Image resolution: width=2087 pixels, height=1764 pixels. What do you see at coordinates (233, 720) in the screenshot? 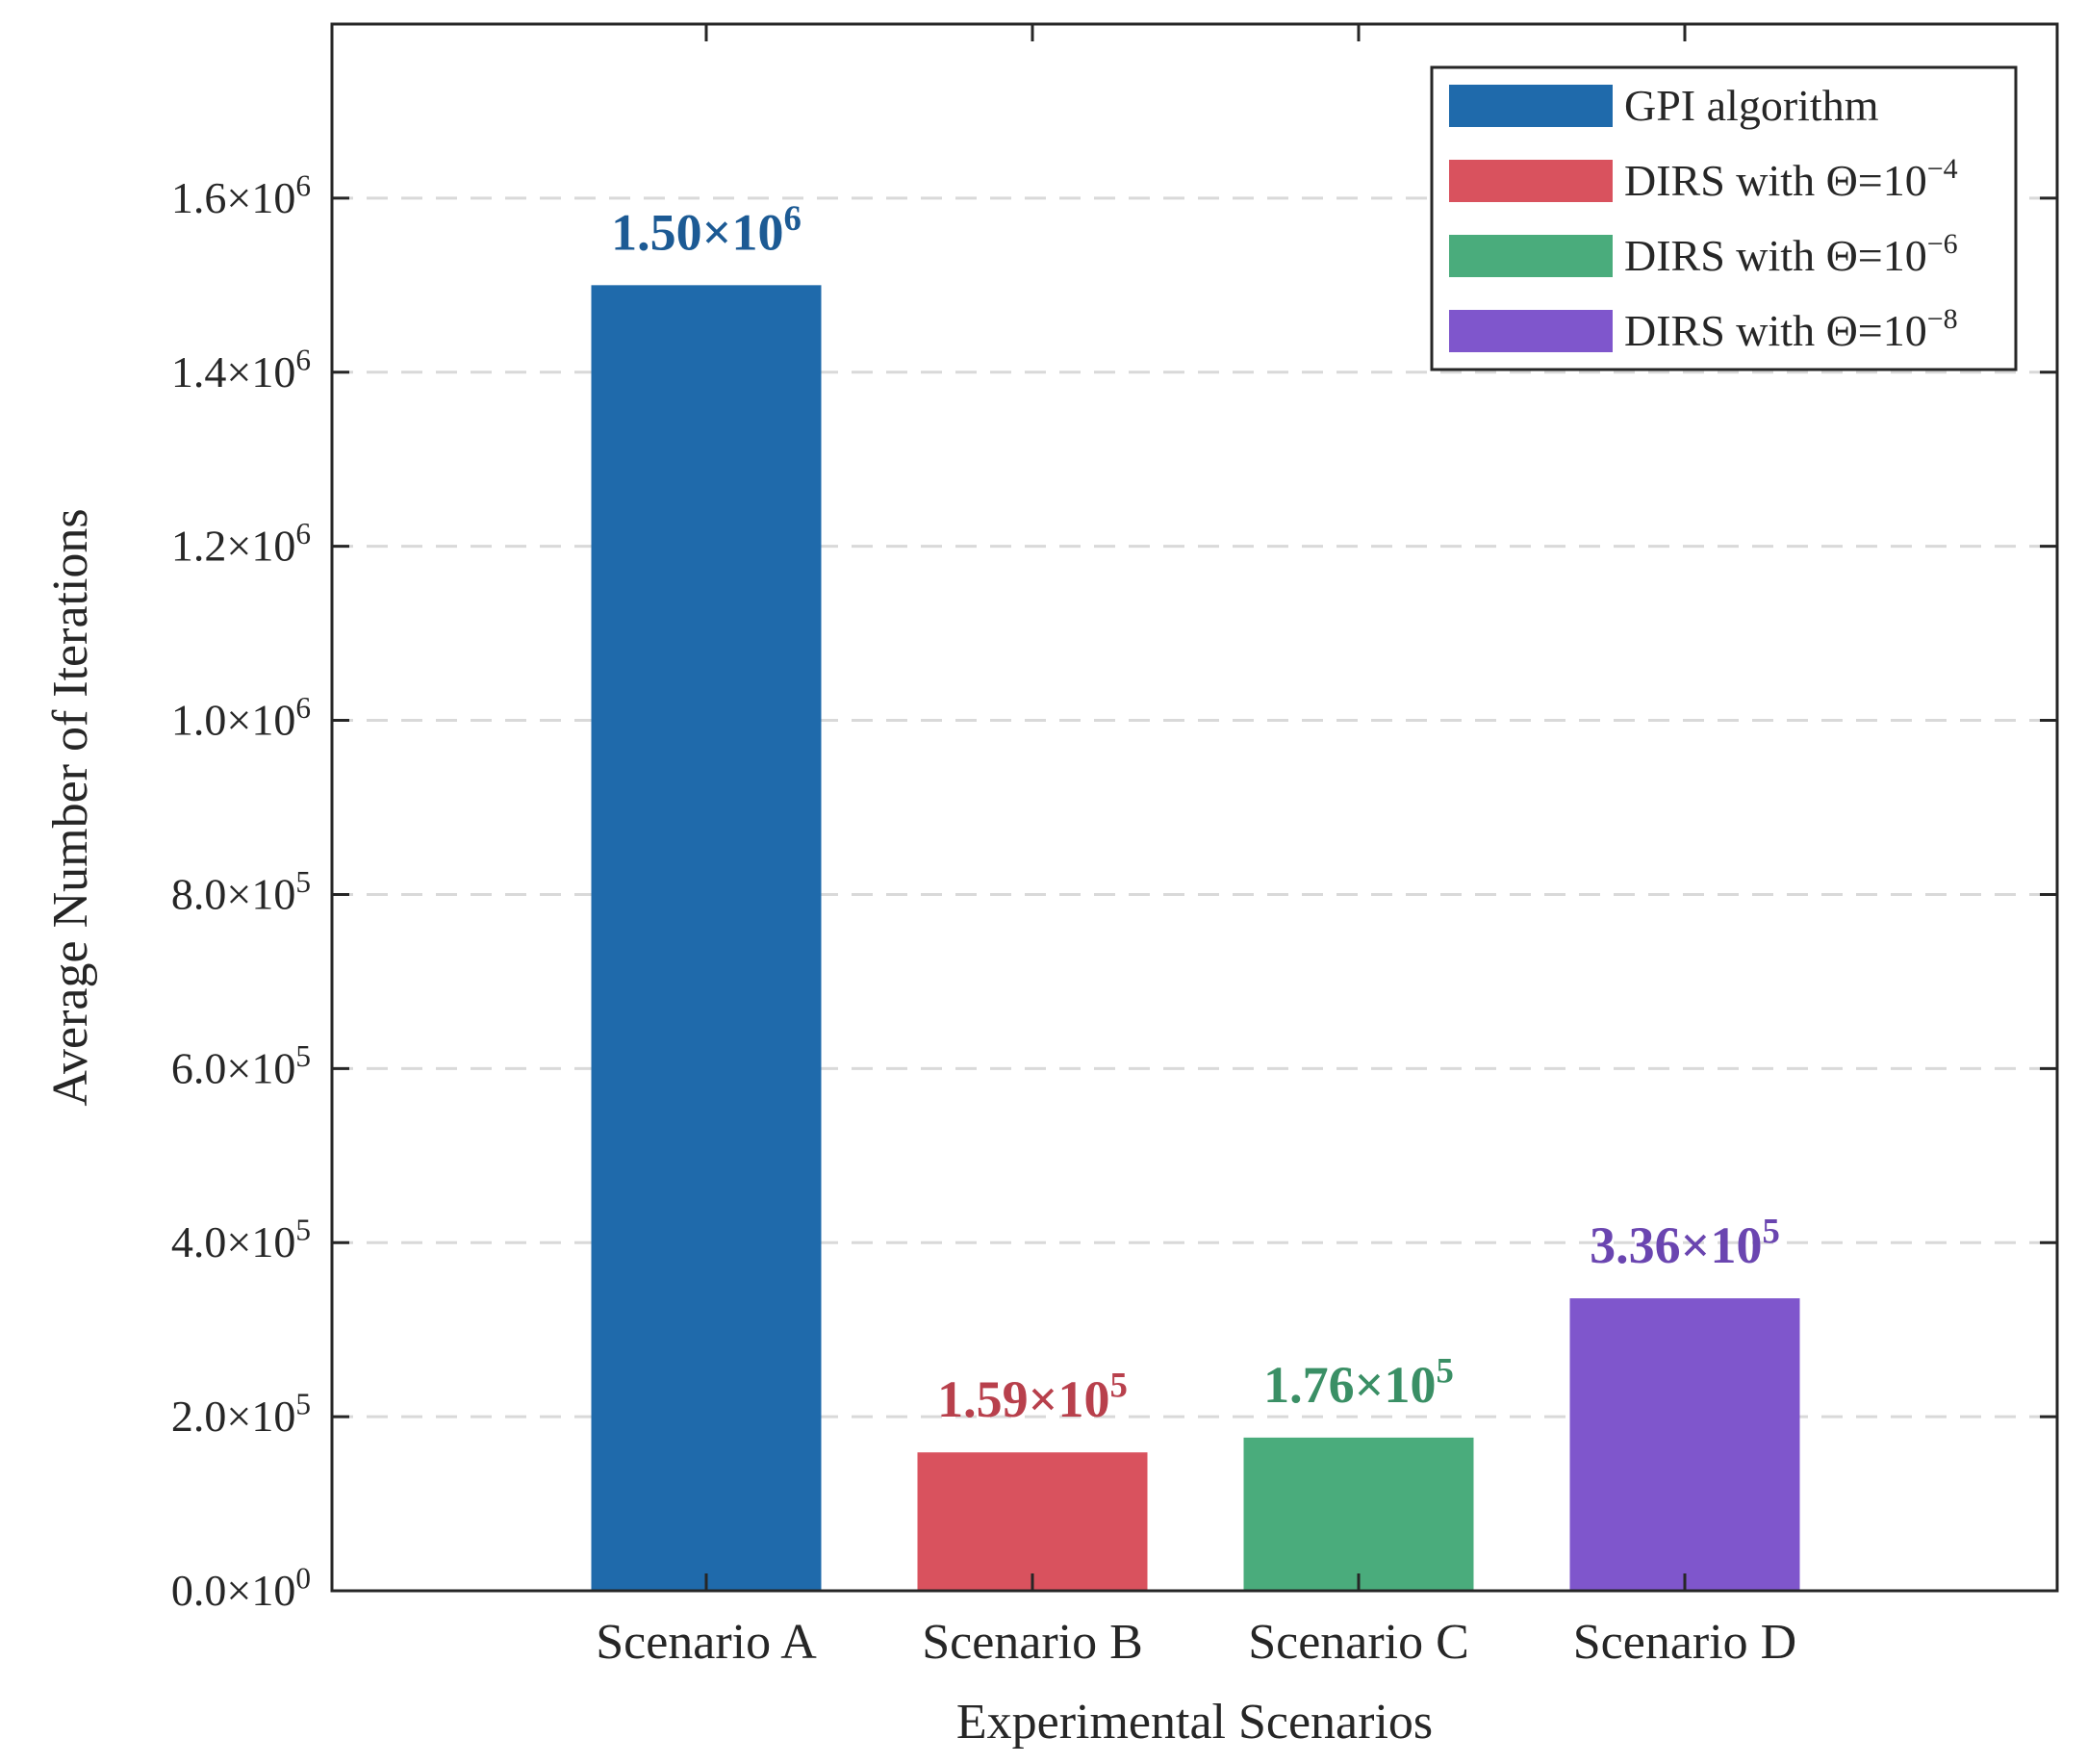
I see `y-tick-label-mantissa: 1.0×10` at bounding box center [233, 720].